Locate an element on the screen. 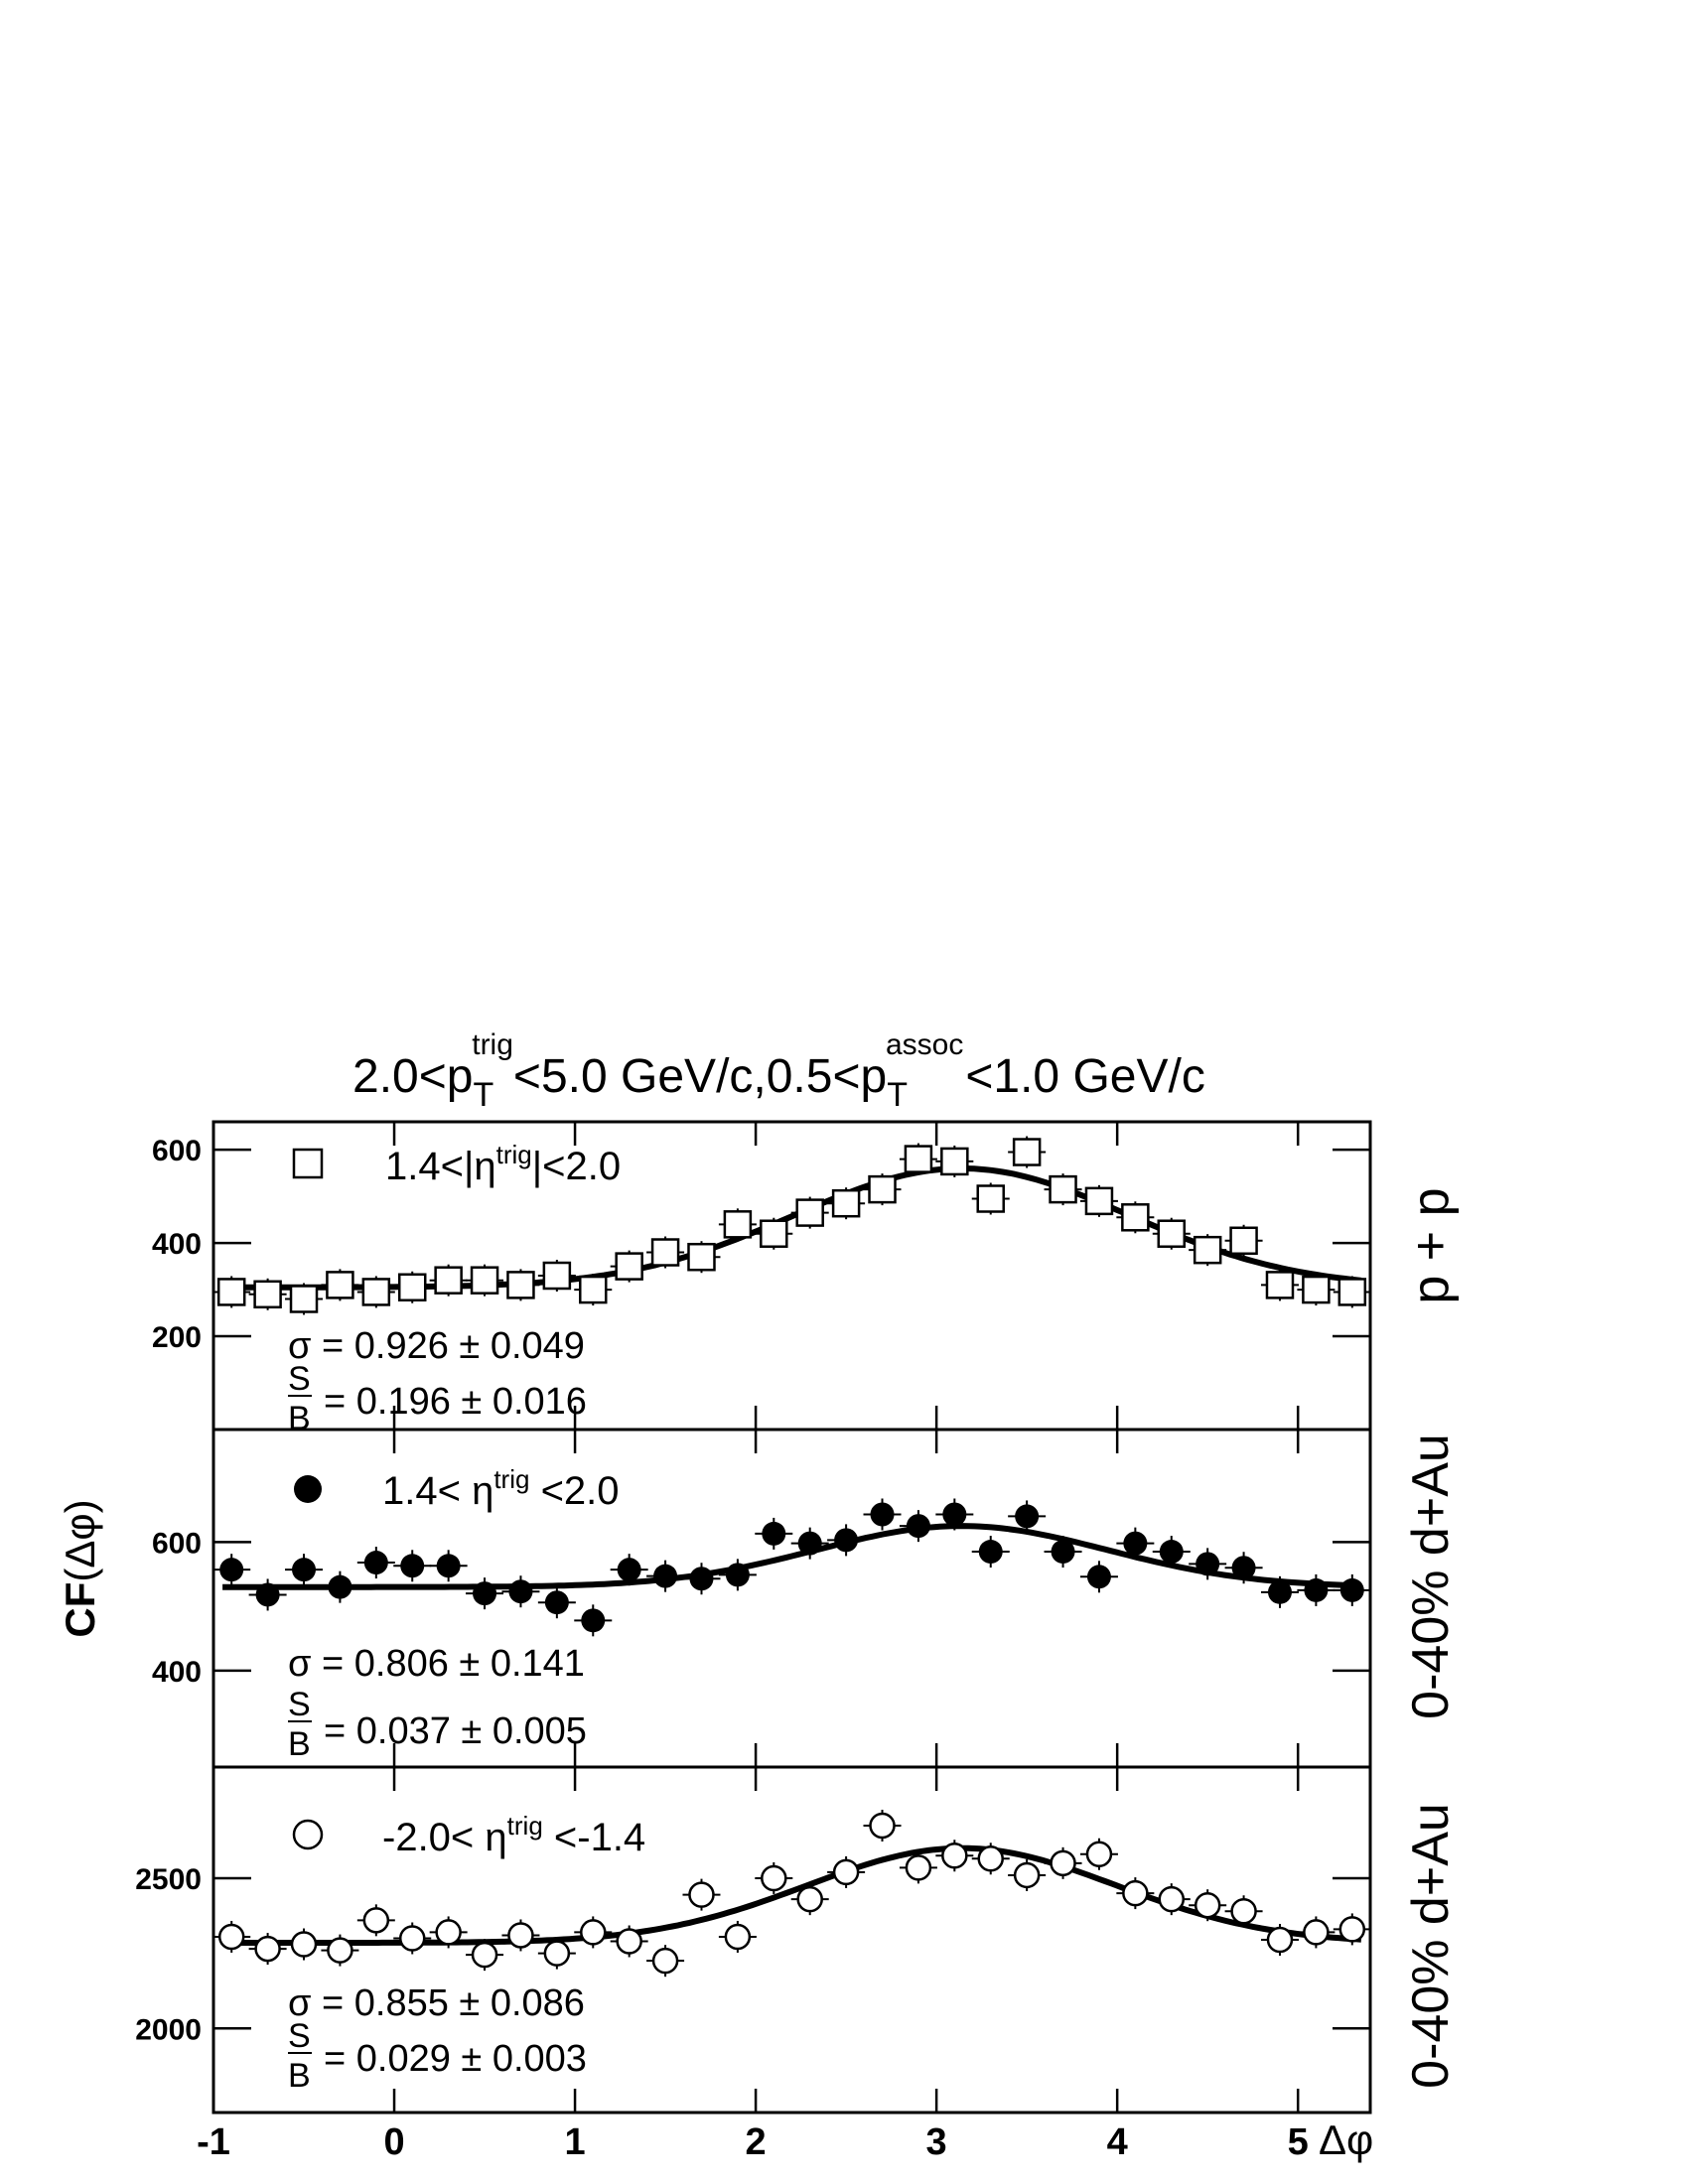 The width and height of the screenshot is (1688, 2184). side-label-pp: p + p is located at coordinates (1431, 1245).